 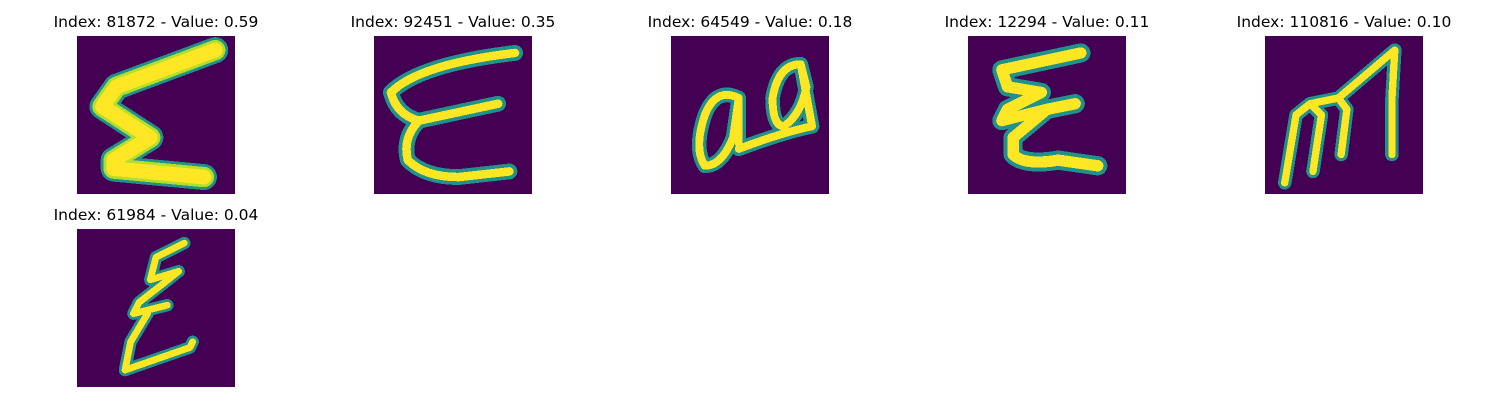 What do you see at coordinates (453, 22) in the screenshot?
I see `panel-title-2: Index: 92451 - Value: 0.35` at bounding box center [453, 22].